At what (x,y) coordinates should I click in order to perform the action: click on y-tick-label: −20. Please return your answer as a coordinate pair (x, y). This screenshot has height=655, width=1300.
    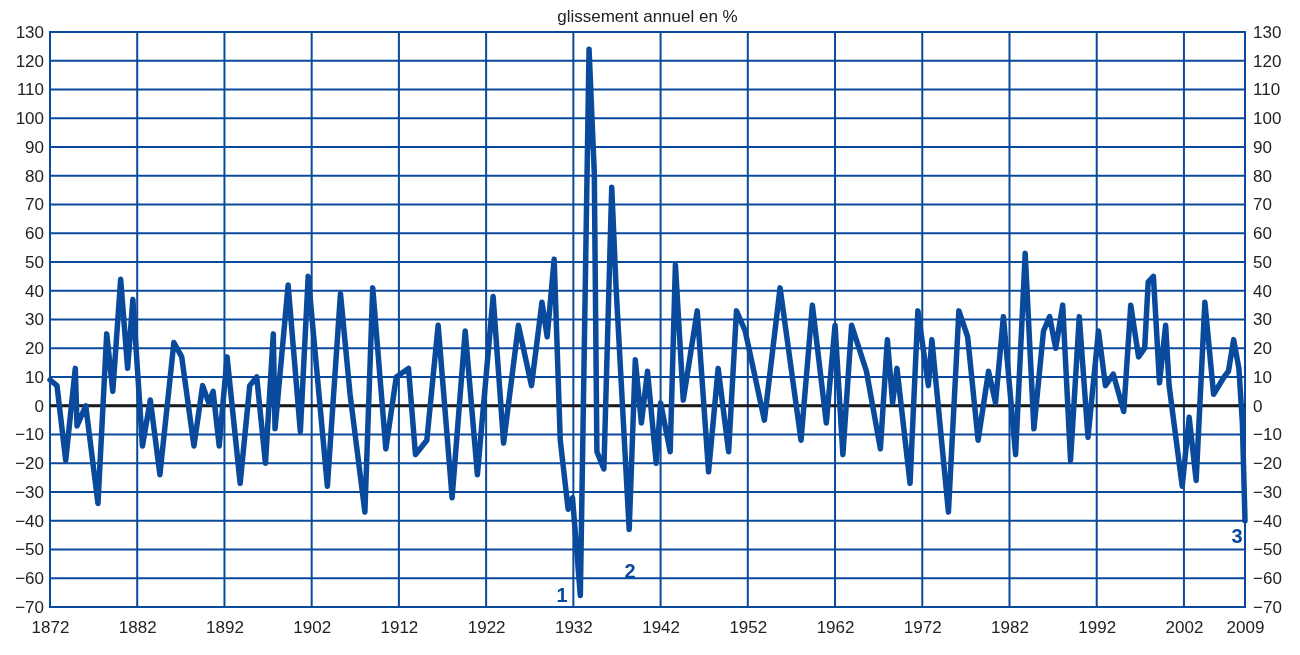
    Looking at the image, I should click on (29, 464).